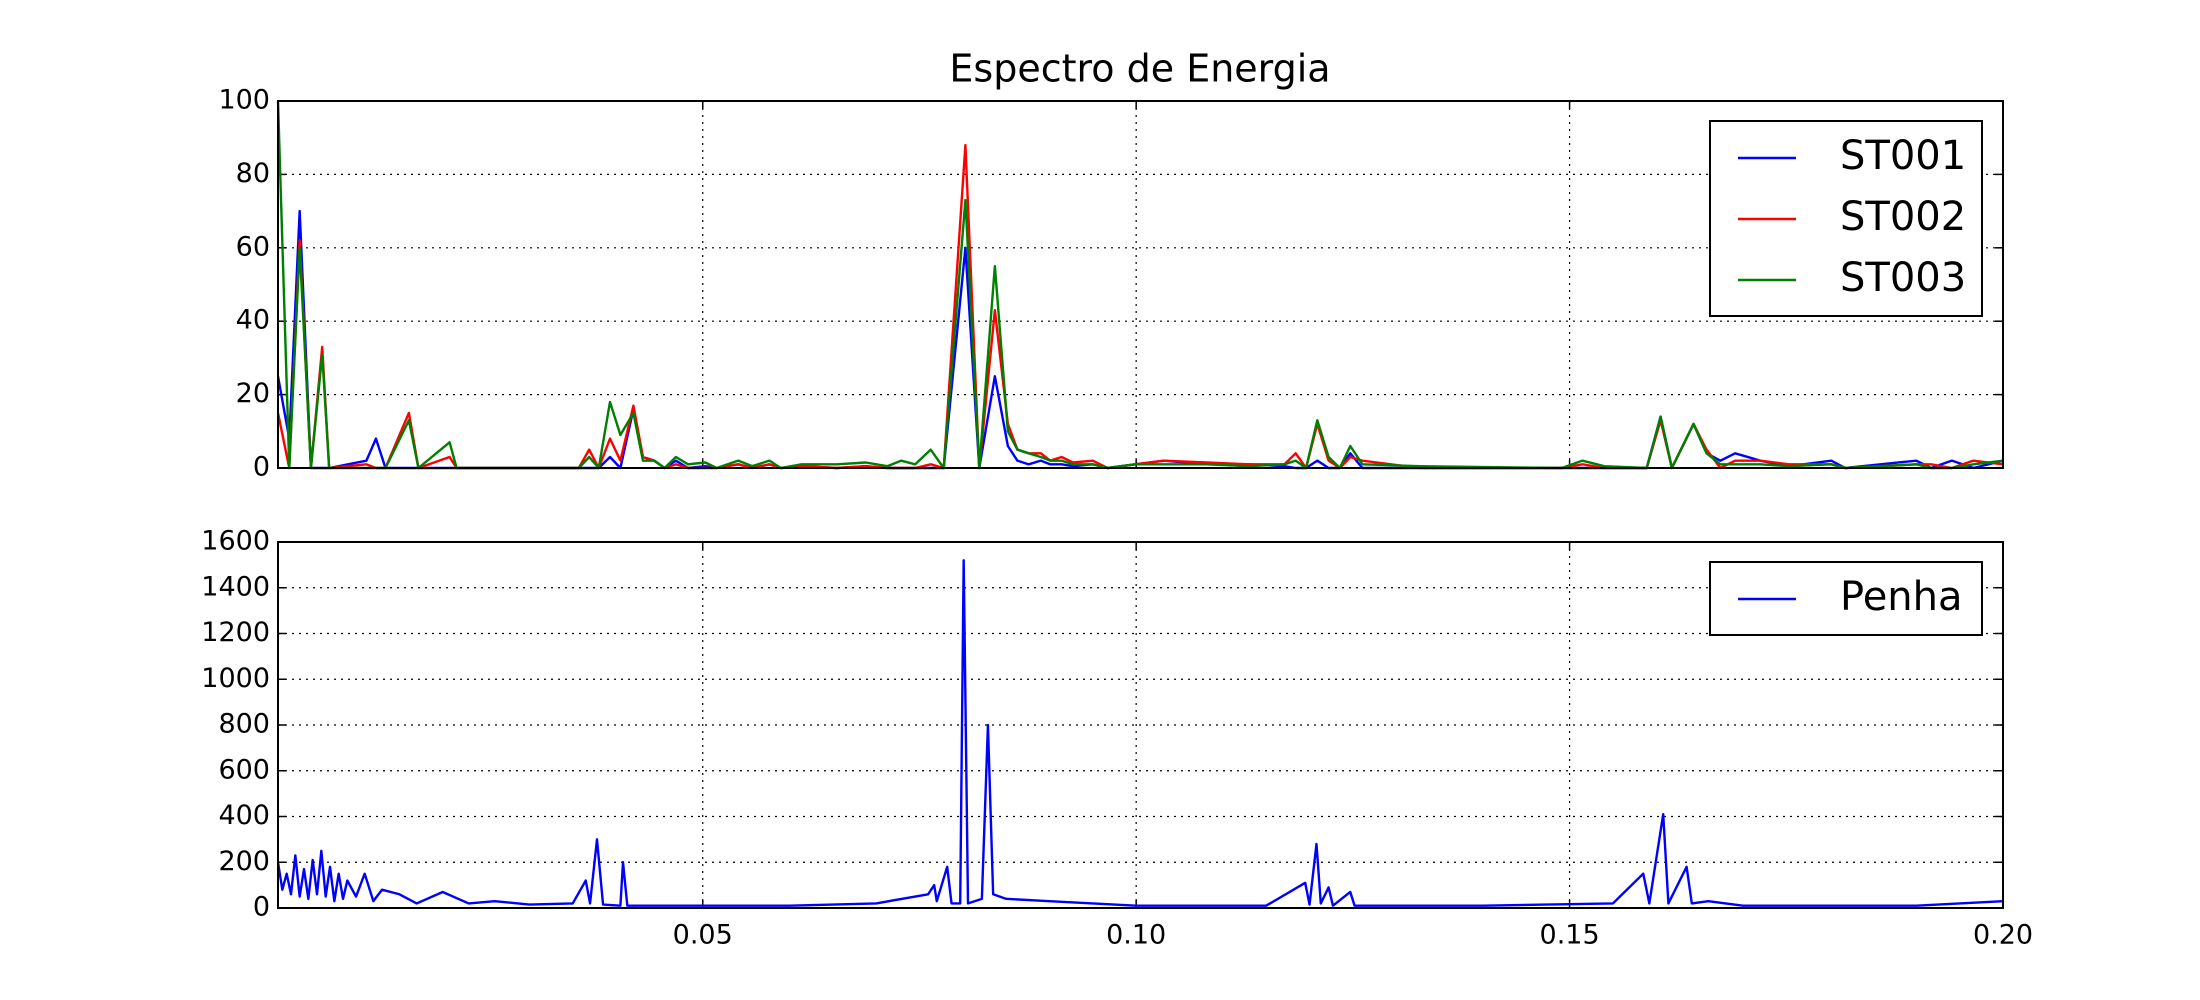 The height and width of the screenshot is (1000, 2200). I want to click on legend-label: Penha, so click(1901, 597).